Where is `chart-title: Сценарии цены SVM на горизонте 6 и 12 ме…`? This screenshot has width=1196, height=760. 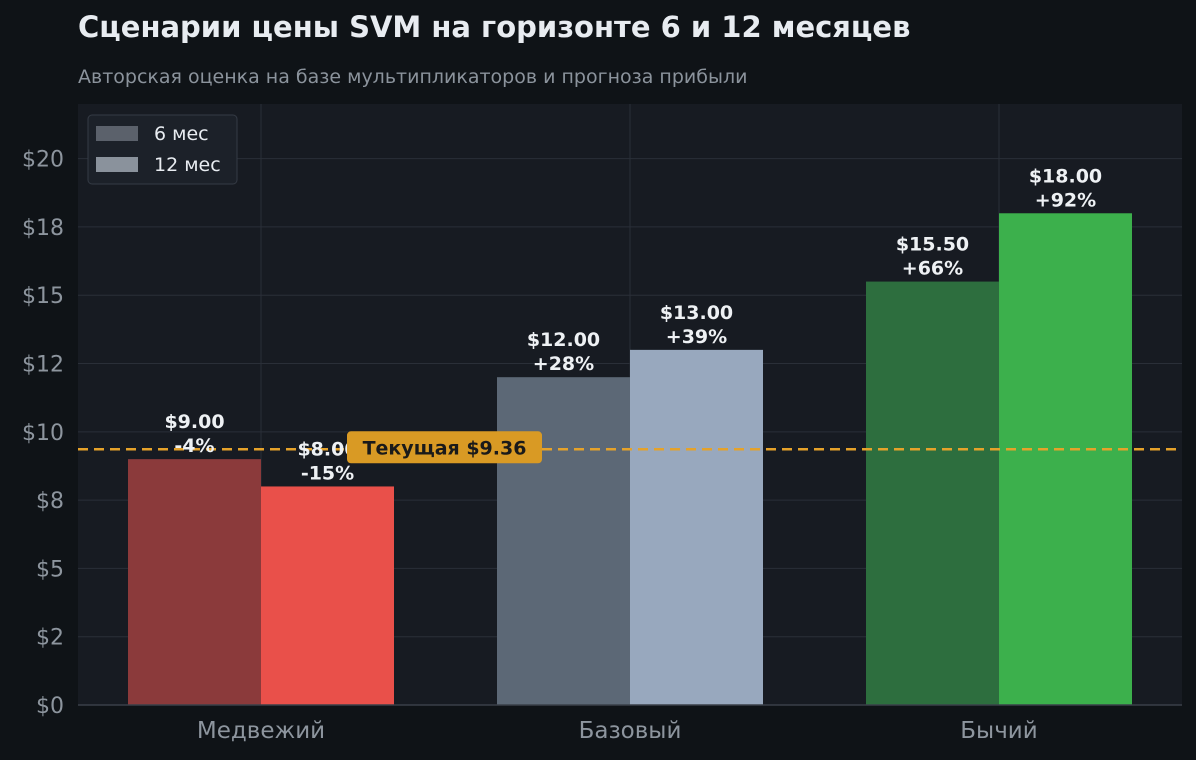 chart-title: Сценарии цены SVM на горизонте 6 и 12 ме… is located at coordinates (494, 27).